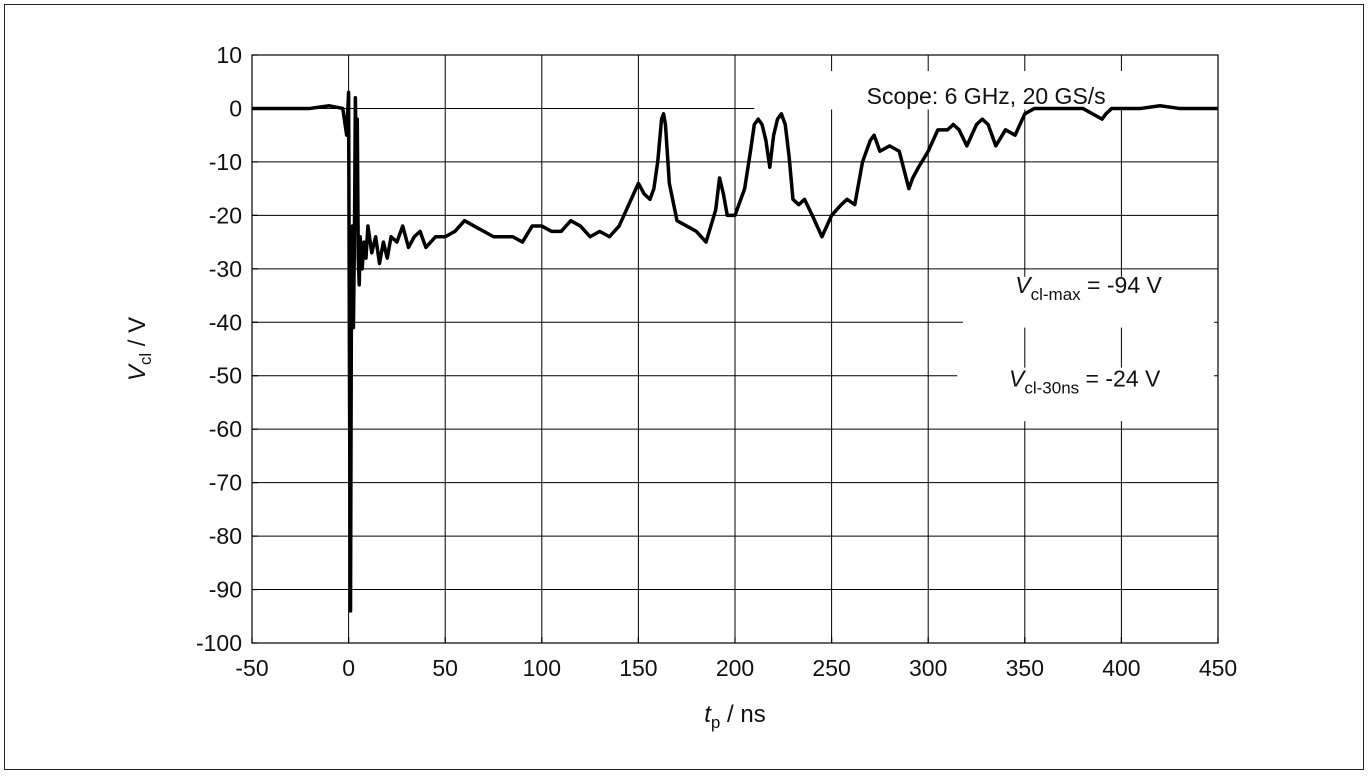 The width and height of the screenshot is (1370, 781). I want to click on vcl-max-annotation-bg, so click(1088, 302).